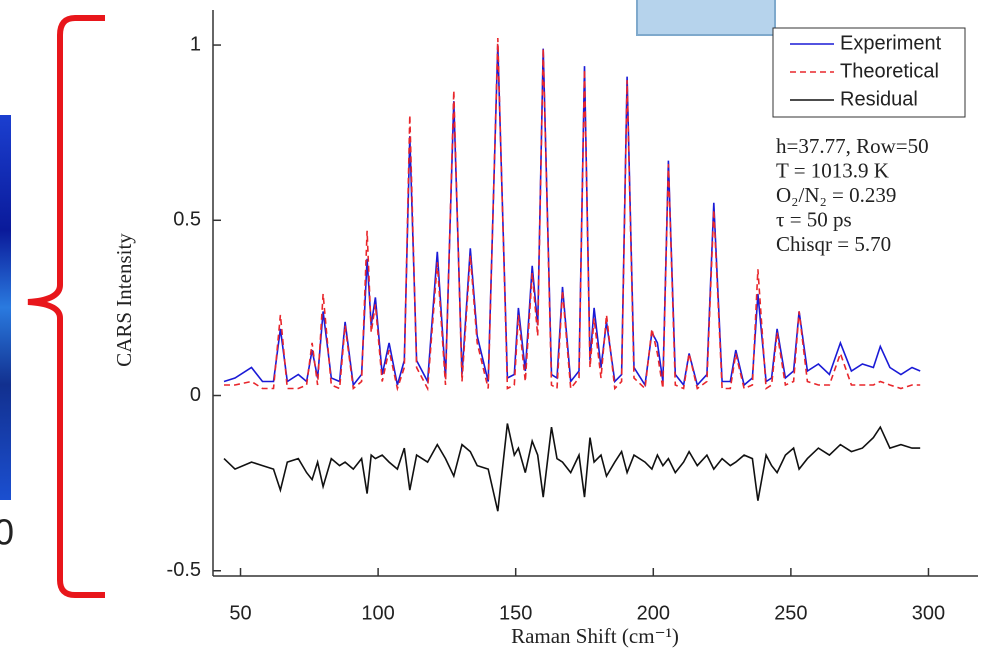 The width and height of the screenshot is (1002, 660). Describe the element at coordinates (572, 467) in the screenshot. I see `series-line` at that location.